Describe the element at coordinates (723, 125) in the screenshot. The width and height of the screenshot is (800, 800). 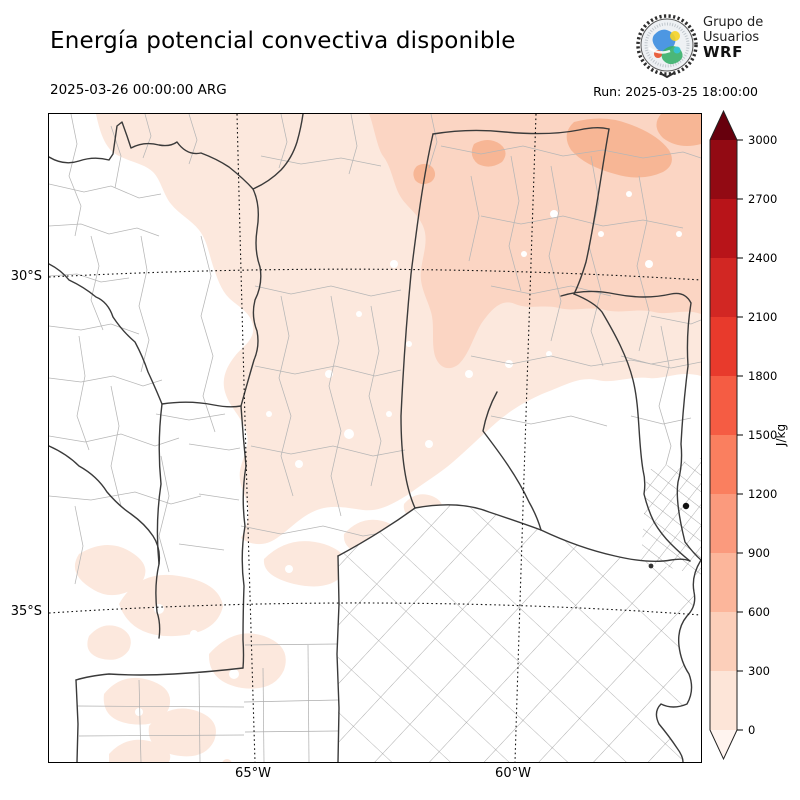
I see `colorbar-arrow-over` at that location.